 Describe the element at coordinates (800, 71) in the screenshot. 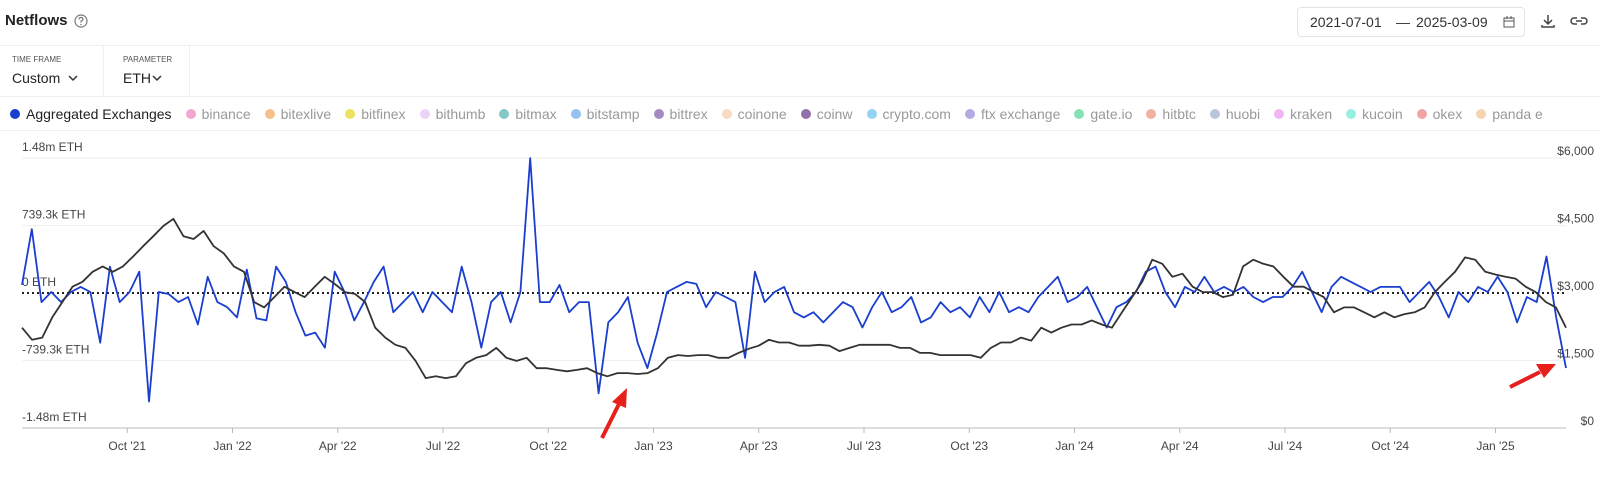

I see `filter-bar: TIME FRAME Custom PARAMETER ETH` at that location.